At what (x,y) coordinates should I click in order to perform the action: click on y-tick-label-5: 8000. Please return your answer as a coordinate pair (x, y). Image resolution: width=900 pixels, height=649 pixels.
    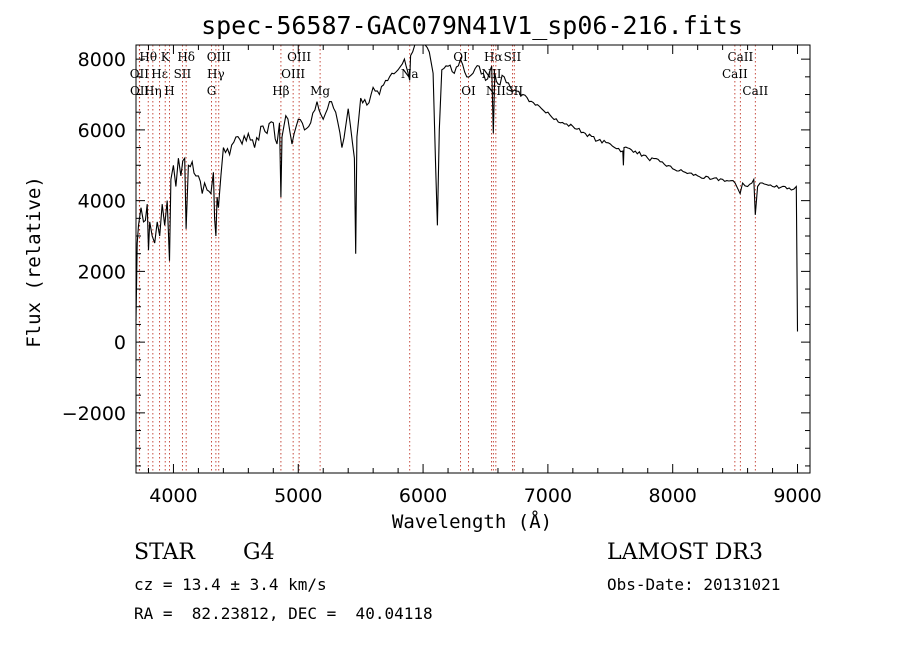
    Looking at the image, I should click on (102, 60).